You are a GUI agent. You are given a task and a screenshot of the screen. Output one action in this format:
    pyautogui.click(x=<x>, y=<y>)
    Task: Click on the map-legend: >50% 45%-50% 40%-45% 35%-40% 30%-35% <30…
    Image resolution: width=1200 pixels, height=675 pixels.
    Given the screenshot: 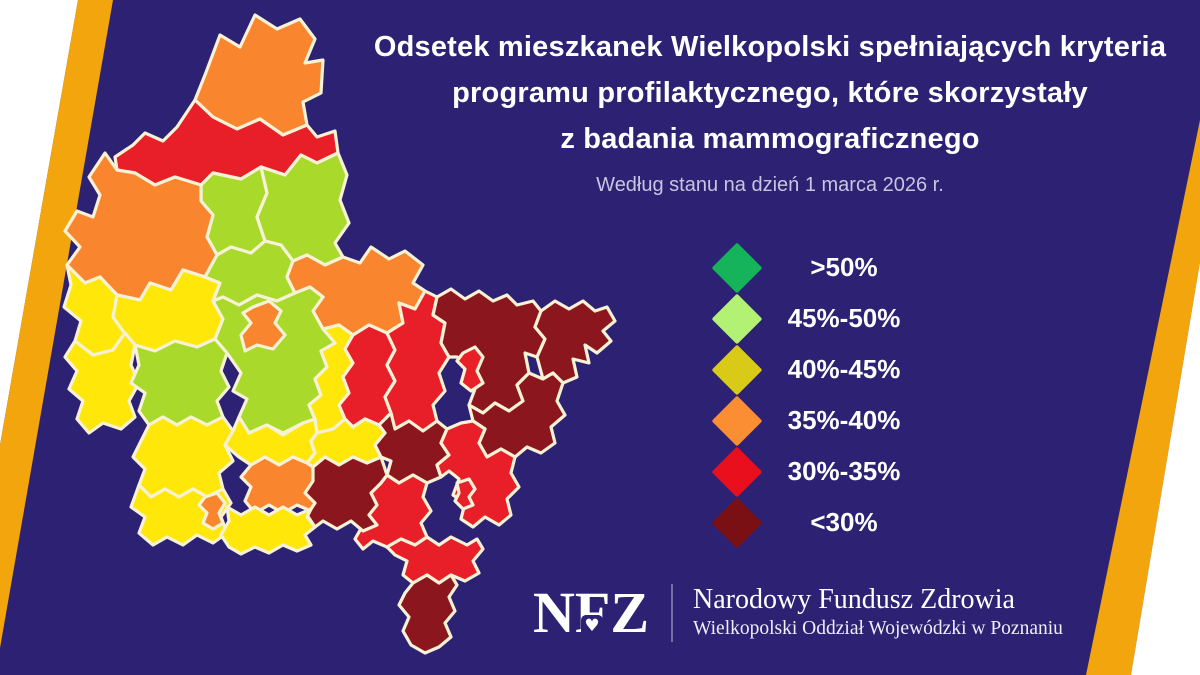 What is the action you would take?
    pyautogui.click(x=806, y=395)
    